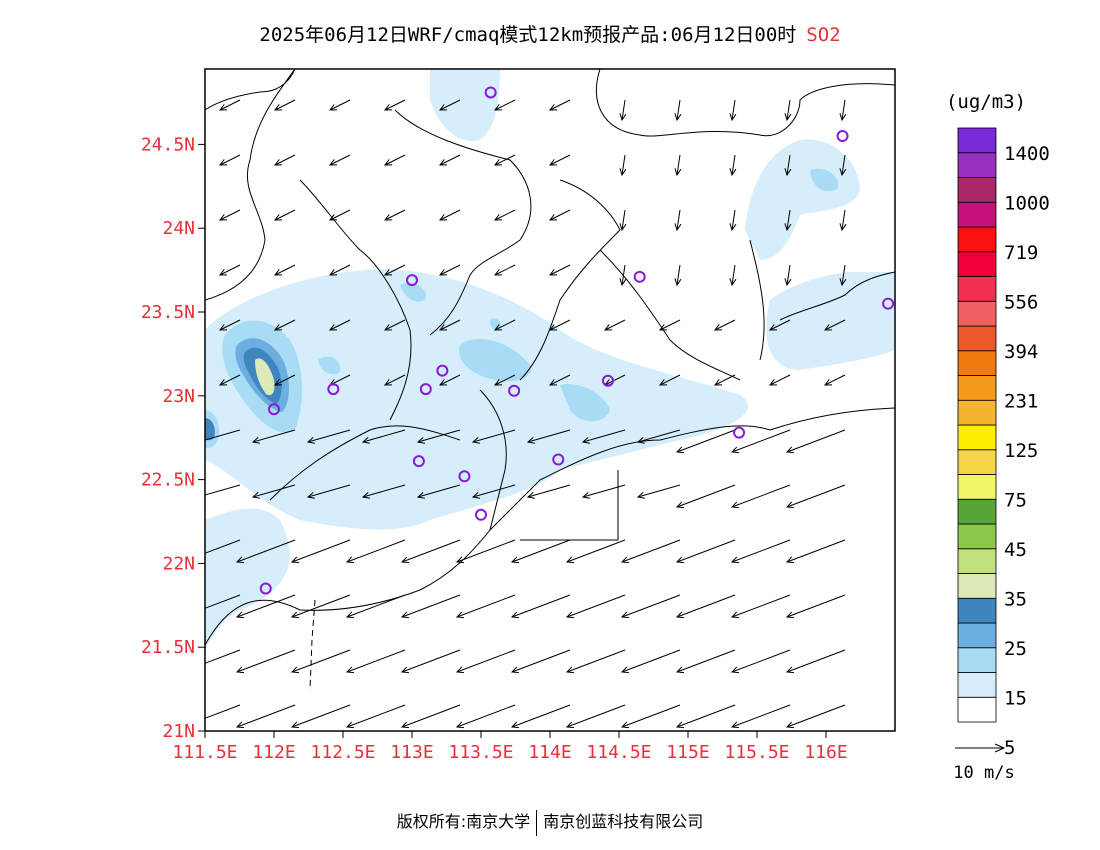 The width and height of the screenshot is (1100, 850). I want to click on hong-kong-border, so click(569, 505).